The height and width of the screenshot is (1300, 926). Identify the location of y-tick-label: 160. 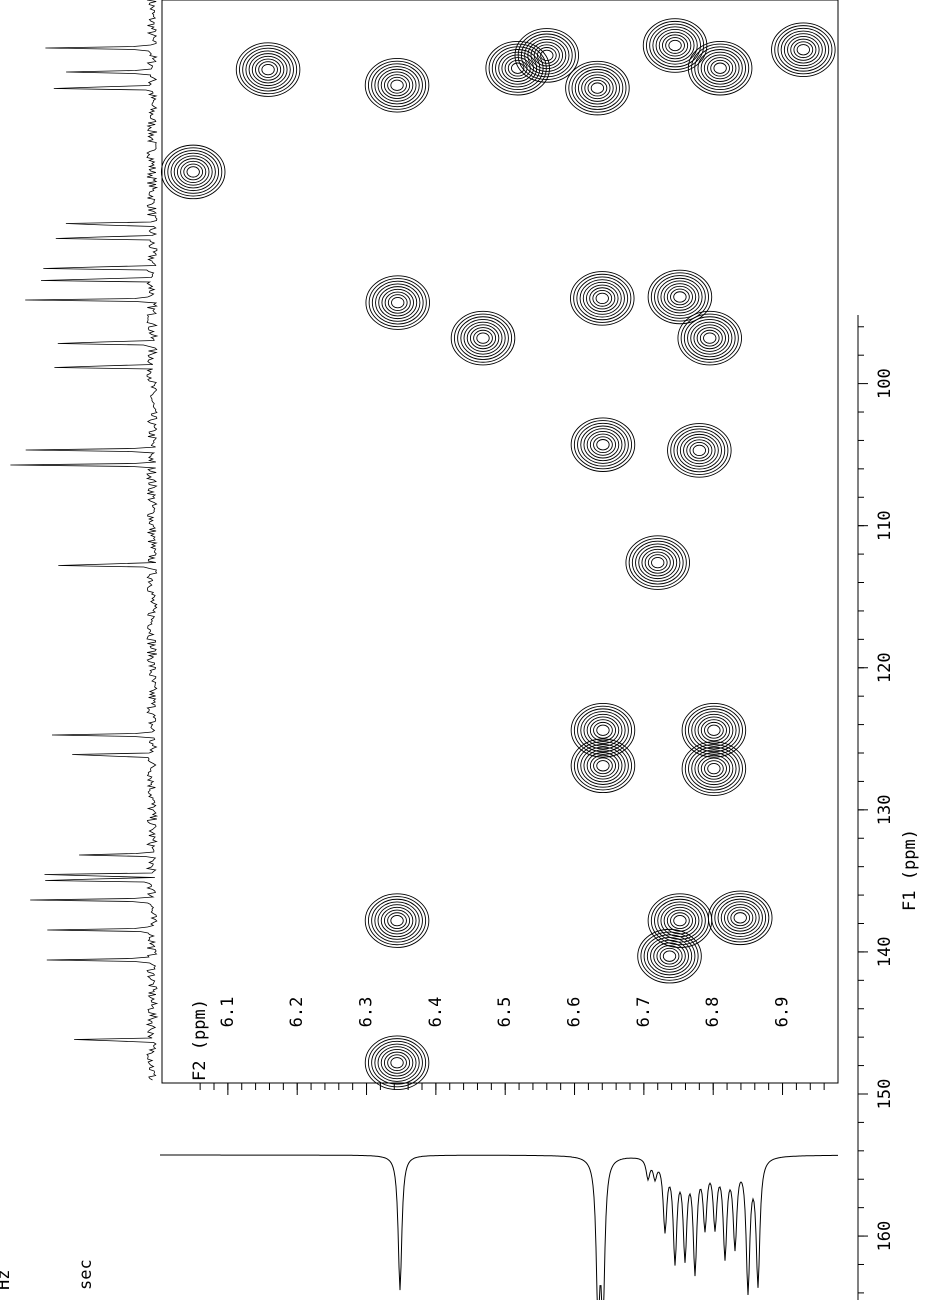
(885, 1236).